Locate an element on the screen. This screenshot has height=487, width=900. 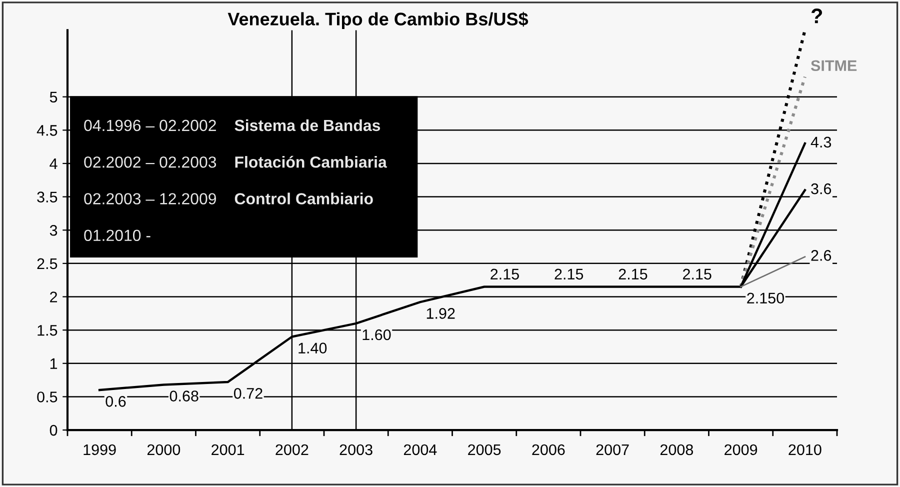
annotation: Flotación Cambiaria is located at coordinates (311, 162).